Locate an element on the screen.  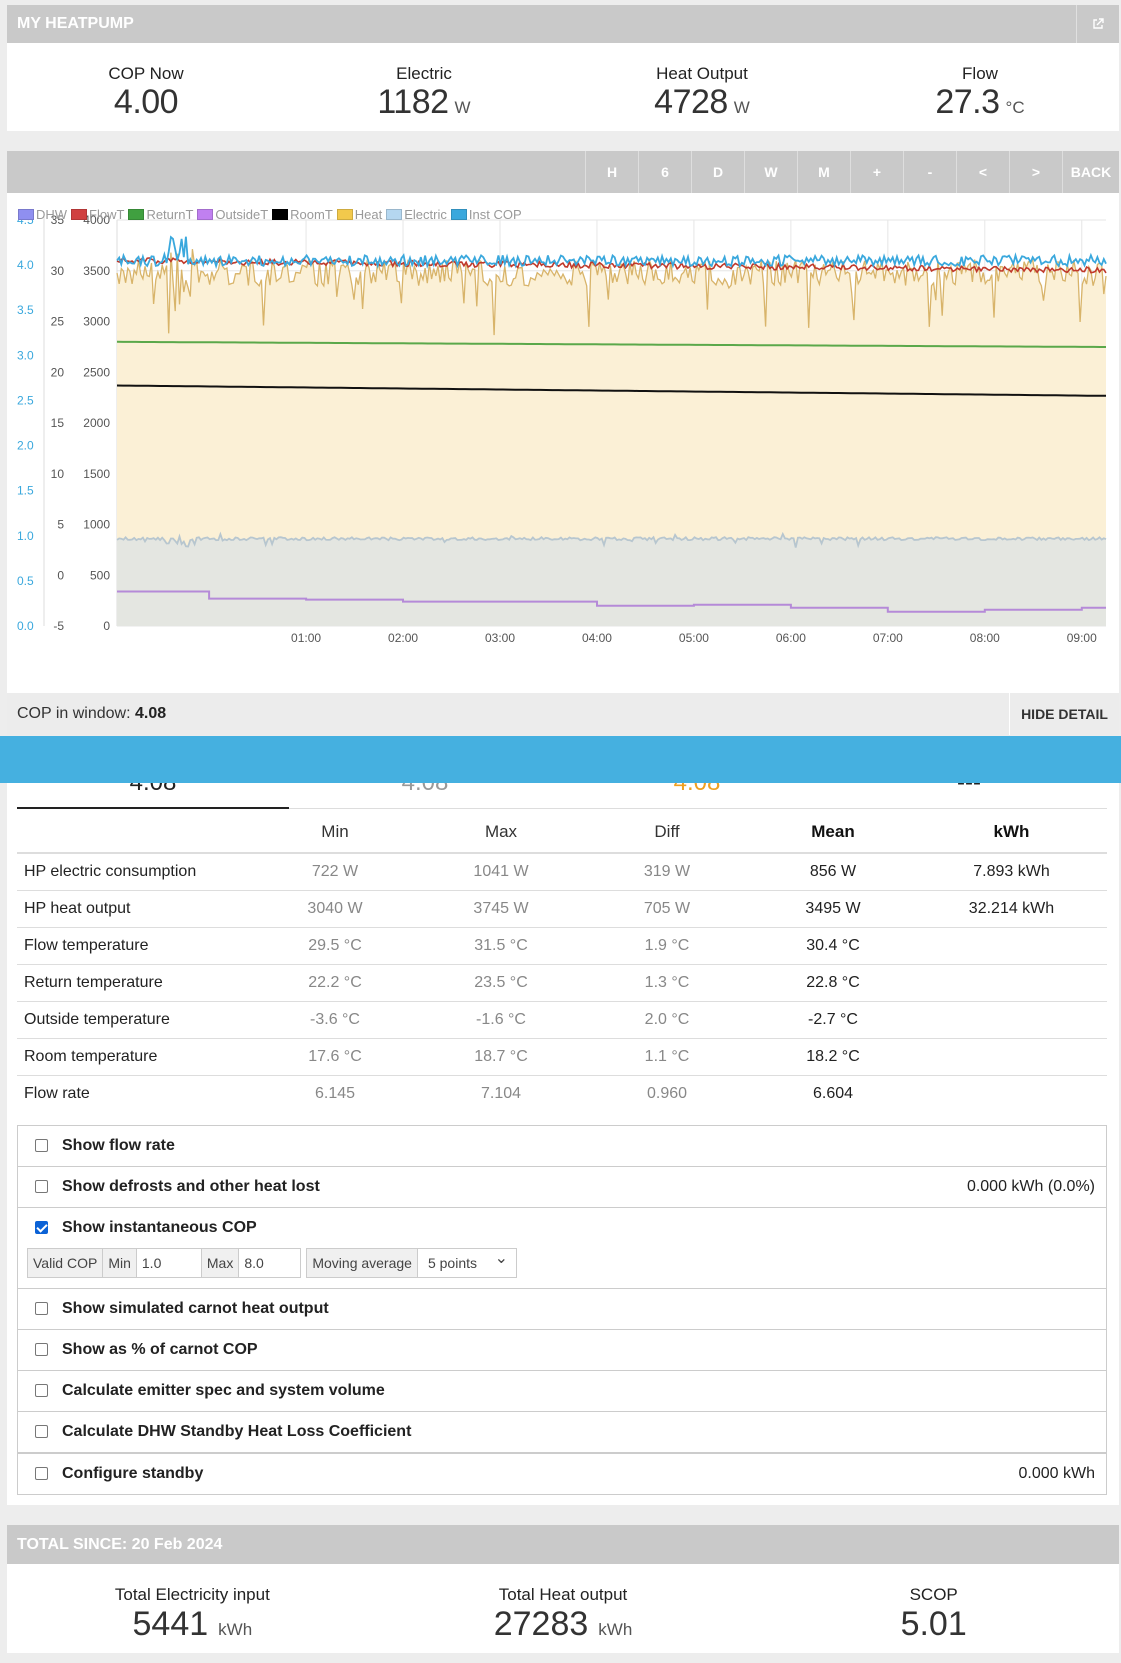
legend-label: FlowT is located at coordinates (107, 214).